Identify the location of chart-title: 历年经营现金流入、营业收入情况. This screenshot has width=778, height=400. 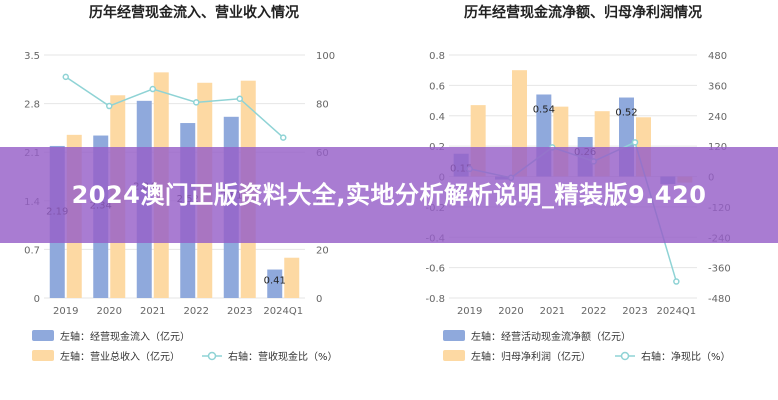
(194, 12).